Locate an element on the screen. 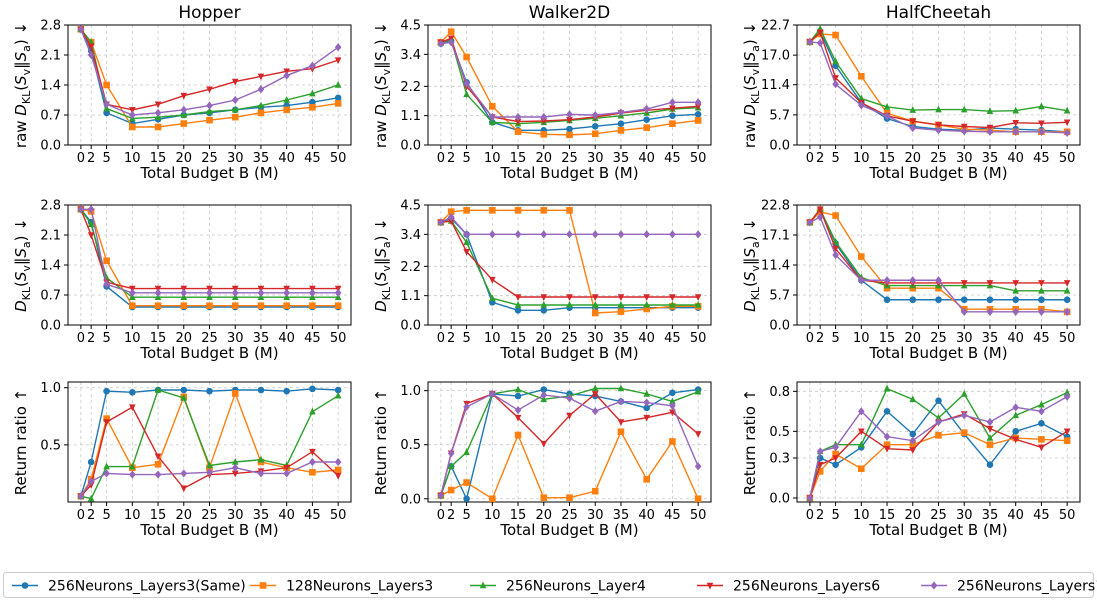 Image resolution: width=1097 pixels, height=600 pixels. x-tick-label: 0 is located at coordinates (81, 158).